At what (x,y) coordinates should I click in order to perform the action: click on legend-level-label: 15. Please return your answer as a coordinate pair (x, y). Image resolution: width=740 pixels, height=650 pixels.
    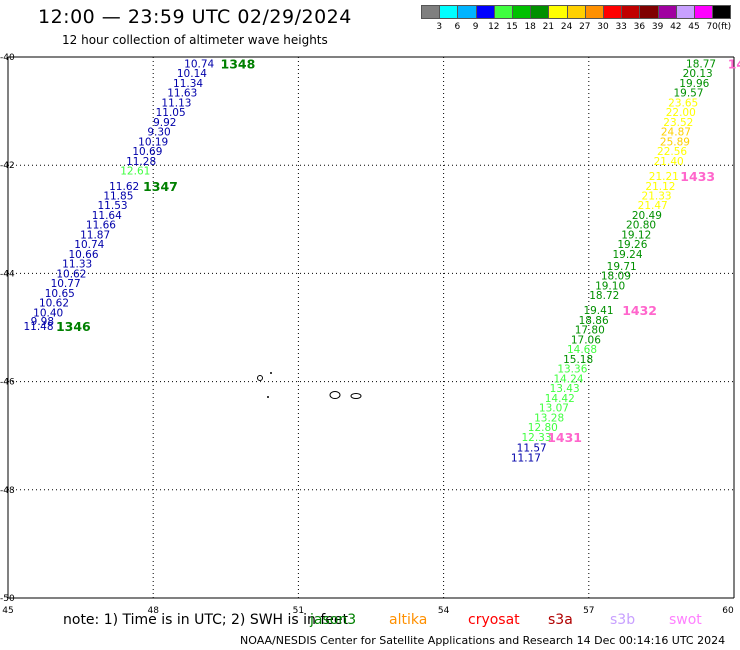
    Looking at the image, I should click on (512, 27).